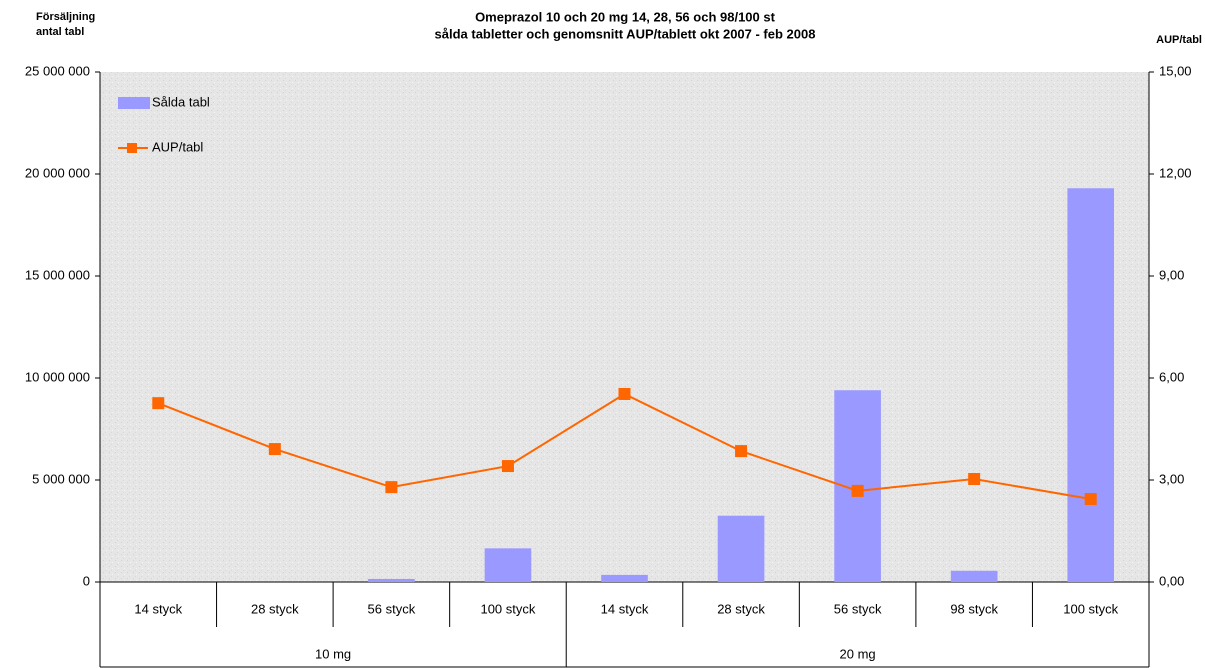  What do you see at coordinates (1175, 70) in the screenshot?
I see `y2-tick-label: 15,00` at bounding box center [1175, 70].